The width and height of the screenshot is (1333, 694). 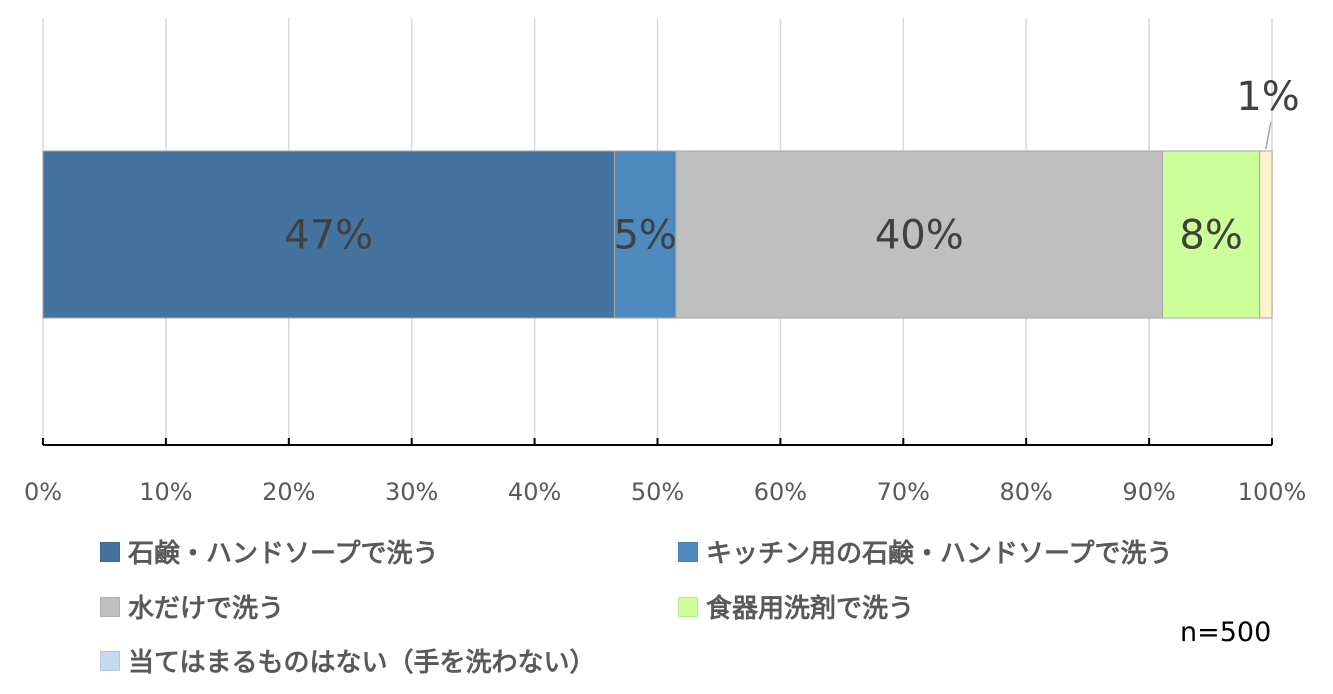 What do you see at coordinates (1026, 492) in the screenshot?
I see `x-tick-label: 80%` at bounding box center [1026, 492].